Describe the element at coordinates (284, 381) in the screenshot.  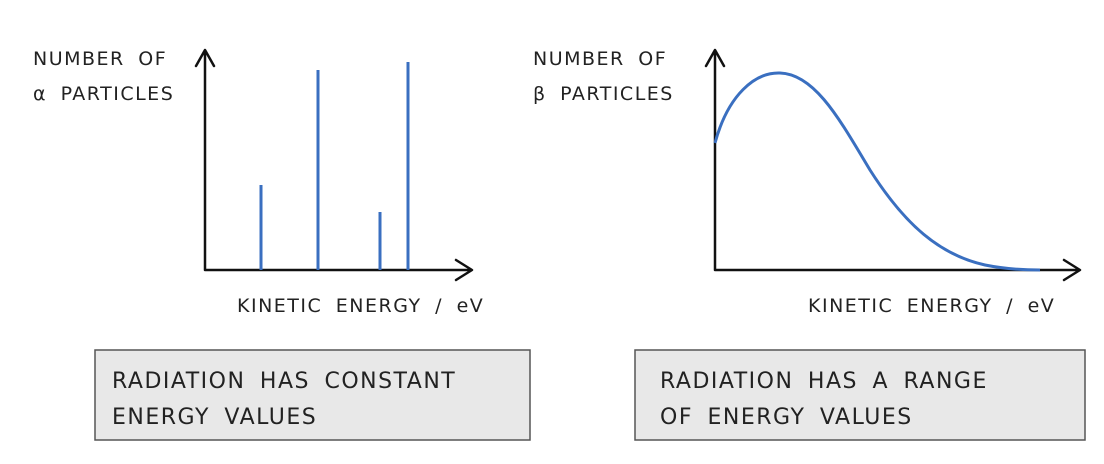
I see `caption: RADIATION HAS CONSTANT` at that location.